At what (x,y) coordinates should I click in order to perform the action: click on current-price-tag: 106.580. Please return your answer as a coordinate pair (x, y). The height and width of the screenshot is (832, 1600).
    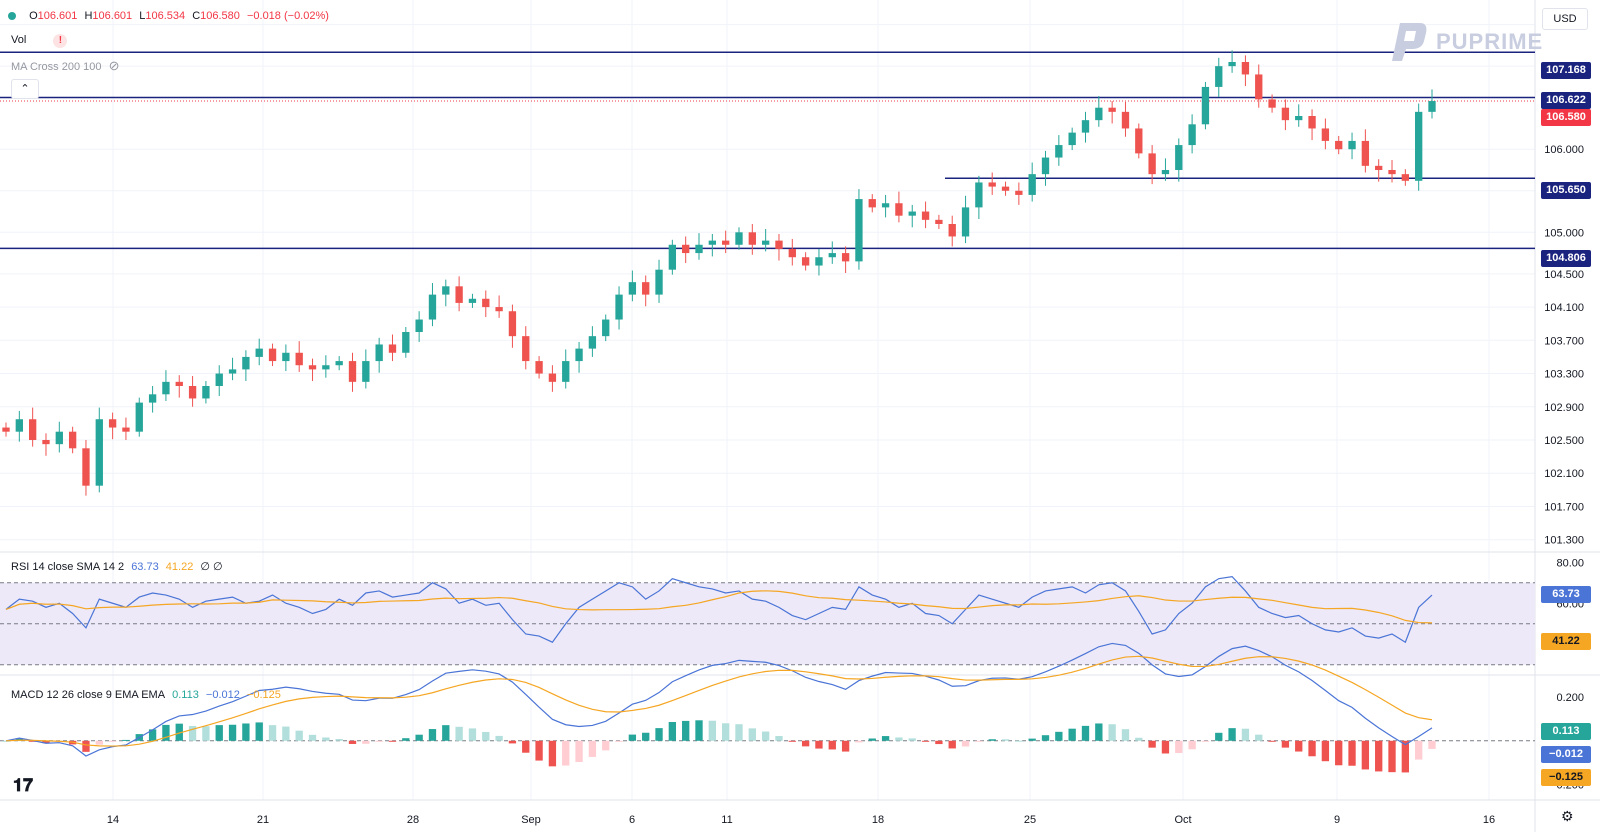
    Looking at the image, I should click on (1566, 117).